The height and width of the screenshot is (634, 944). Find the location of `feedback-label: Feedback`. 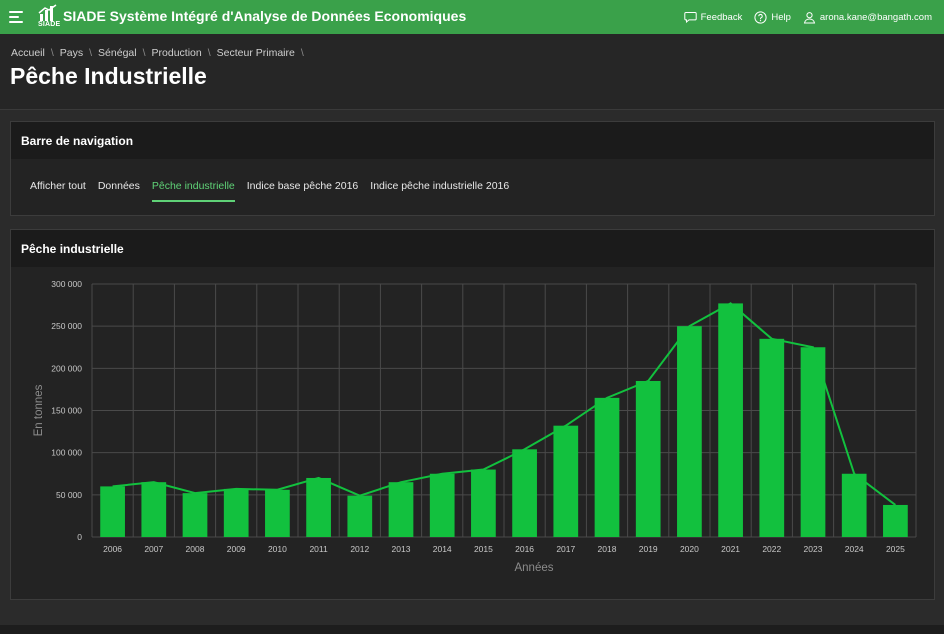

feedback-label: Feedback is located at coordinates (721, 17).